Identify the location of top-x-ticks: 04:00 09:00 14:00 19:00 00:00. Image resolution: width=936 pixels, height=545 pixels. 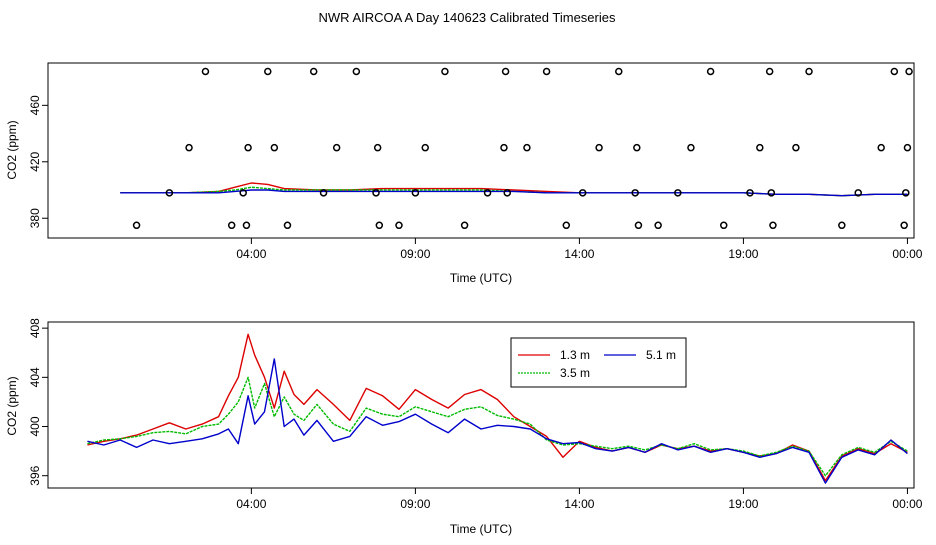
(579, 249).